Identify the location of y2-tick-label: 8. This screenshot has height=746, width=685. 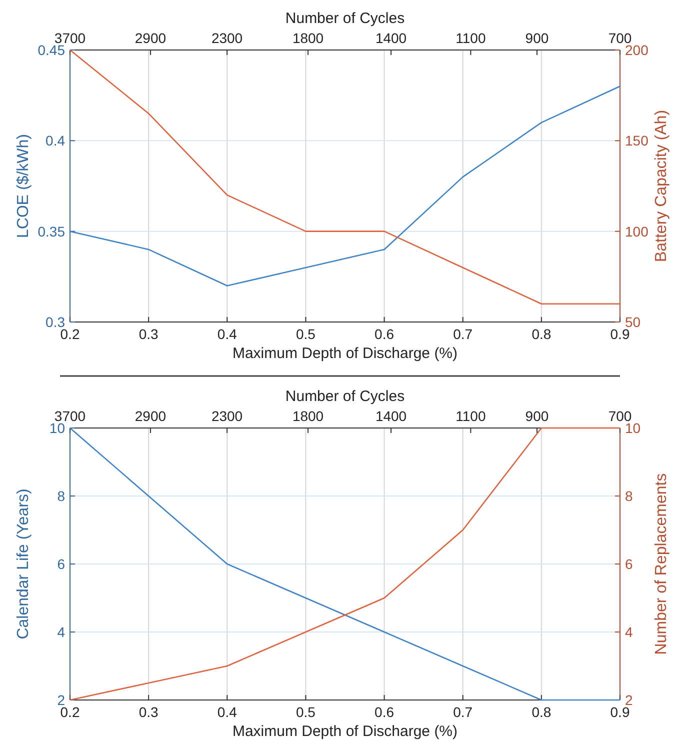
(629, 496).